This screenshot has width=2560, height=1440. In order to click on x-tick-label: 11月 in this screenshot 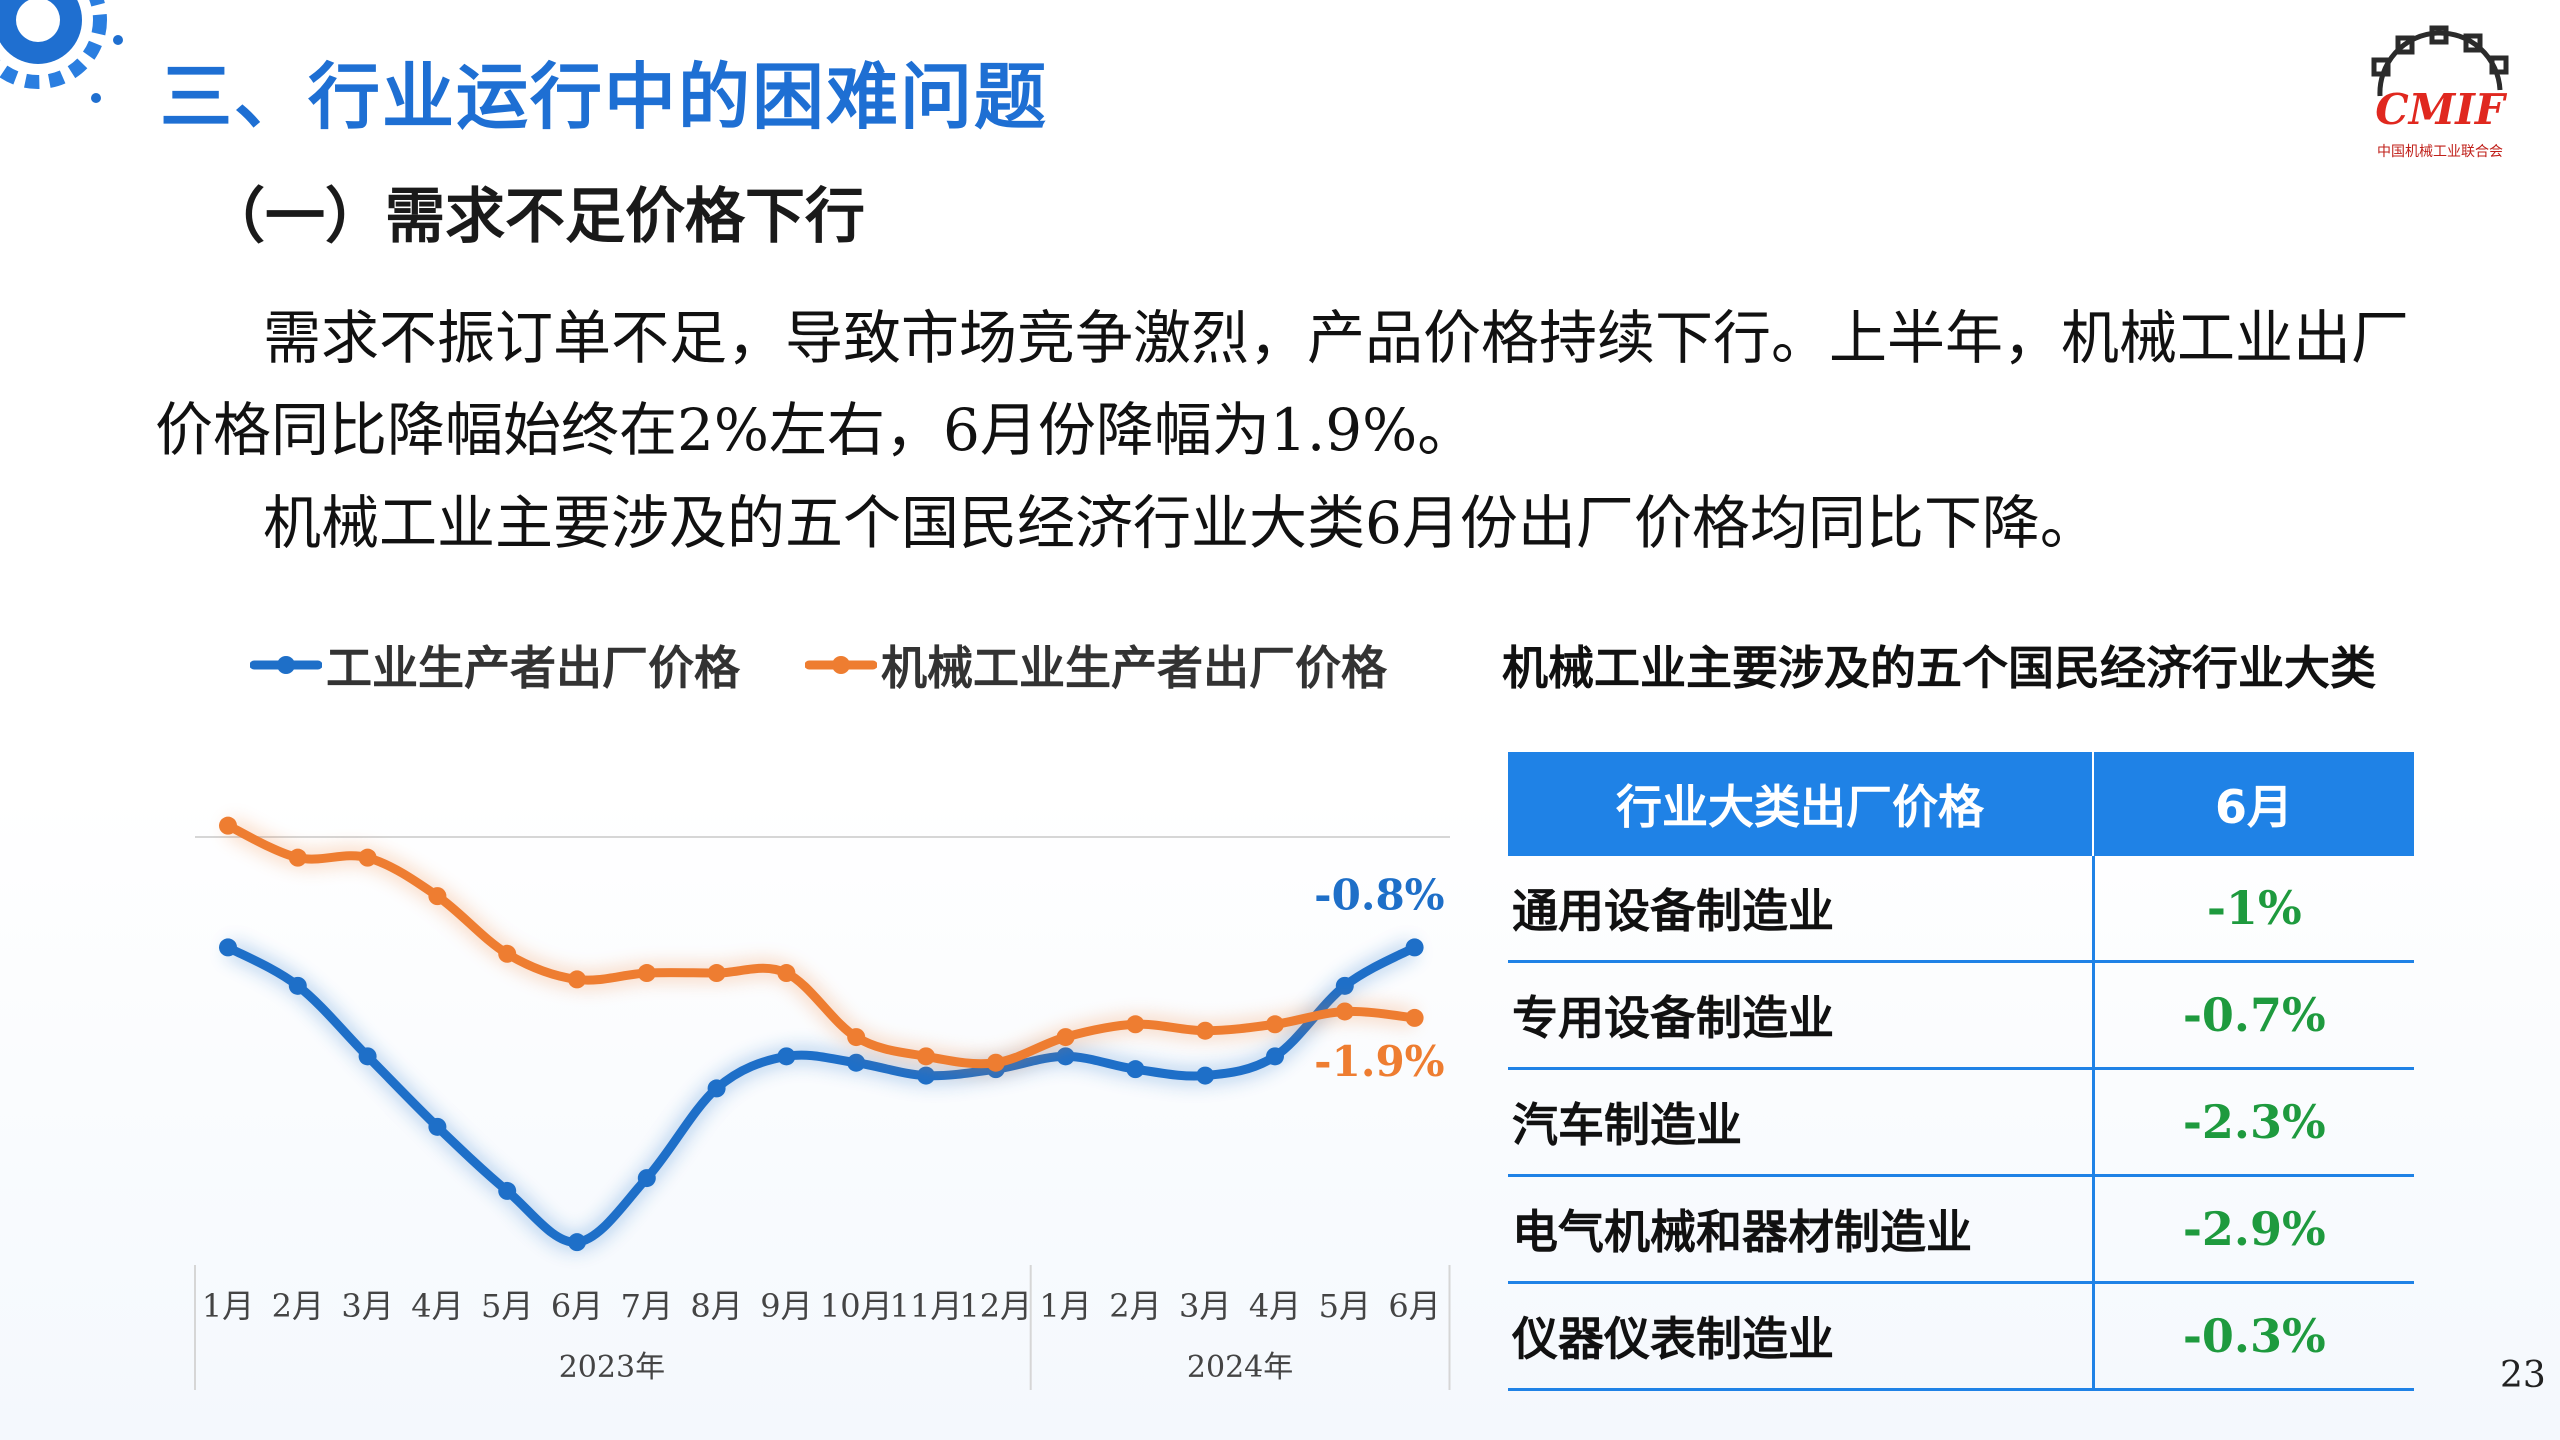, I will do `click(926, 1306)`.